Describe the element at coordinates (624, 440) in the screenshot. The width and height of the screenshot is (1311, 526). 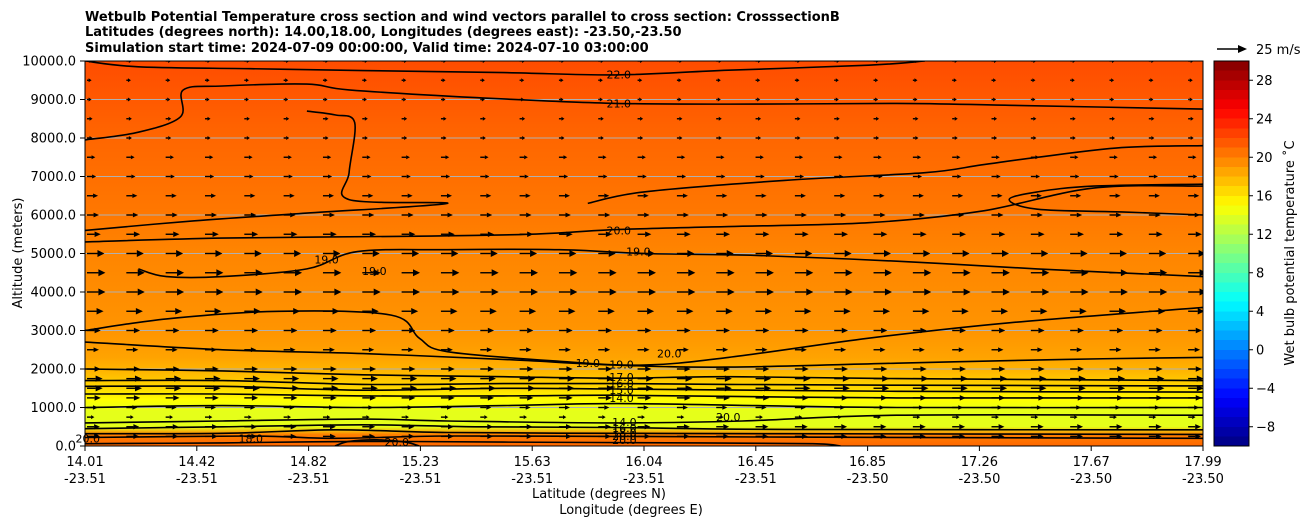
I see `contour-label: 20.0` at that location.